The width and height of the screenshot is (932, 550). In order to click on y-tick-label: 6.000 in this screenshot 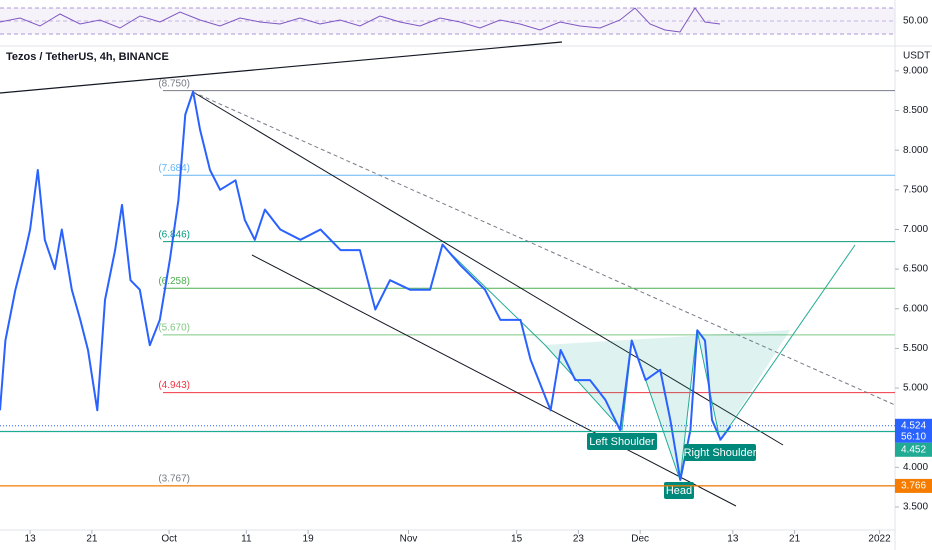, I will do `click(915, 308)`.